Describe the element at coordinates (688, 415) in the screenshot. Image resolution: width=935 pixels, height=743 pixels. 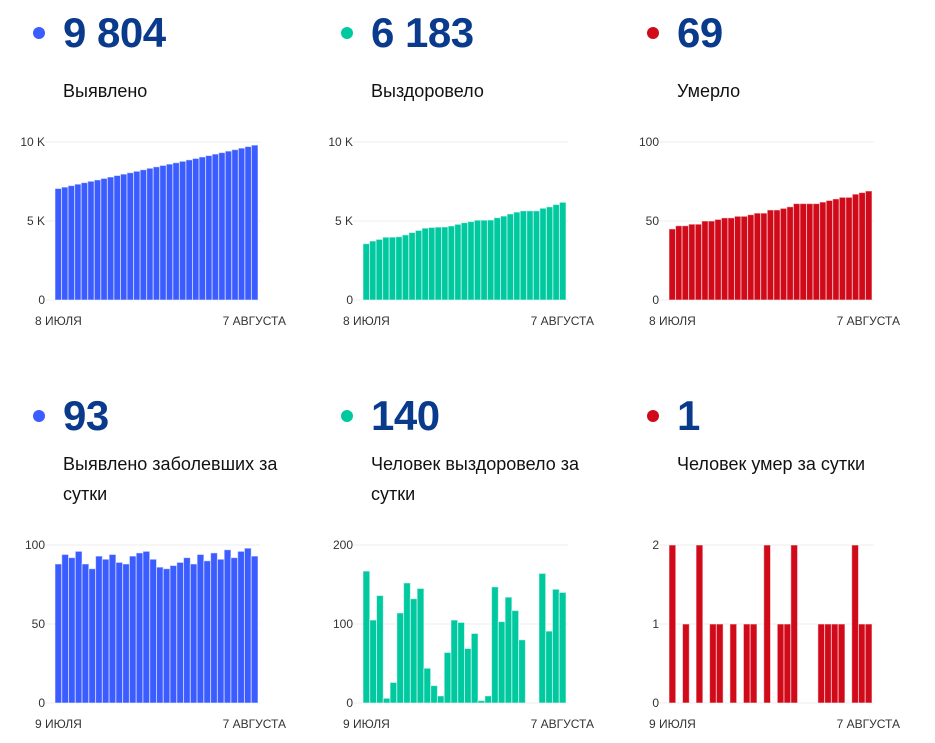
I see `stat-value: 1` at that location.